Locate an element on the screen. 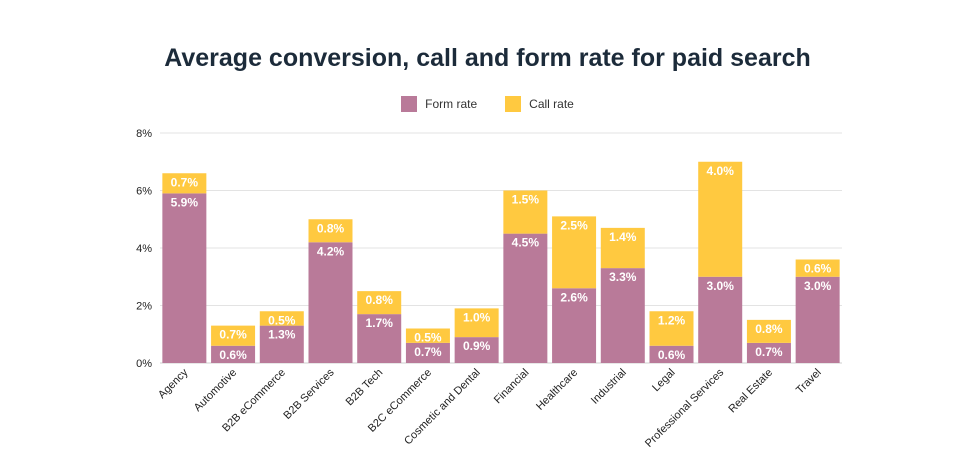 The height and width of the screenshot is (466, 975). legend-item-call-rate: Call rate is located at coordinates (539, 104).